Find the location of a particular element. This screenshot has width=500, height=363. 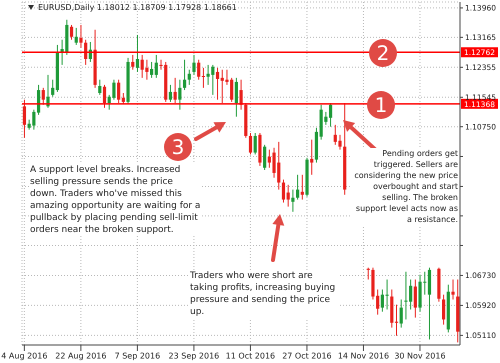

circle-badge: 1 is located at coordinates (381, 105).